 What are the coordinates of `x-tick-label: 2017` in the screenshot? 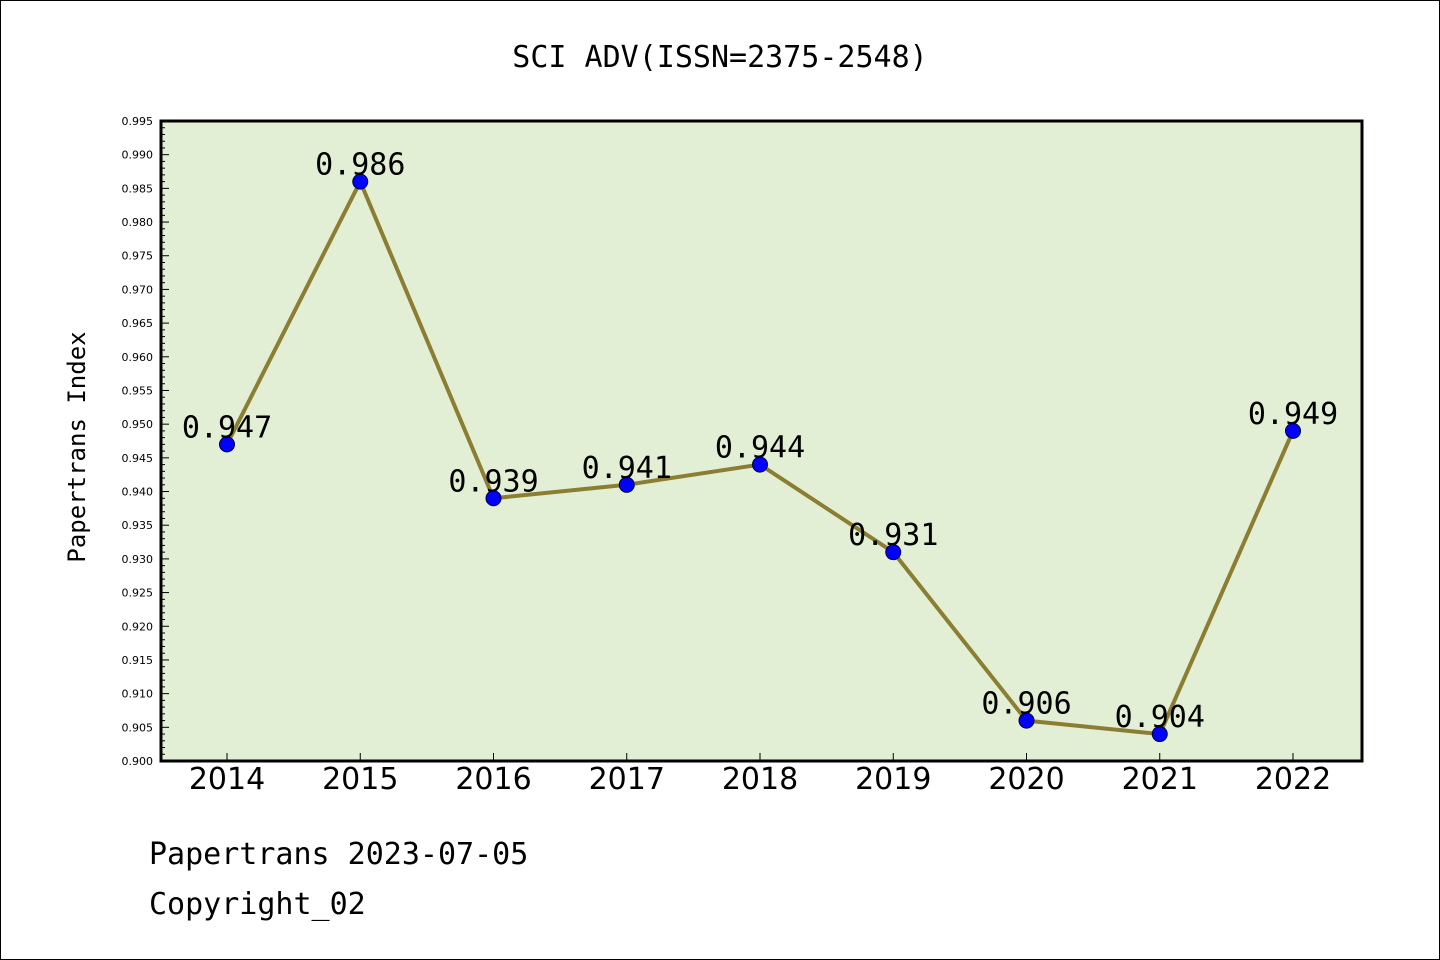 It's located at (627, 779).